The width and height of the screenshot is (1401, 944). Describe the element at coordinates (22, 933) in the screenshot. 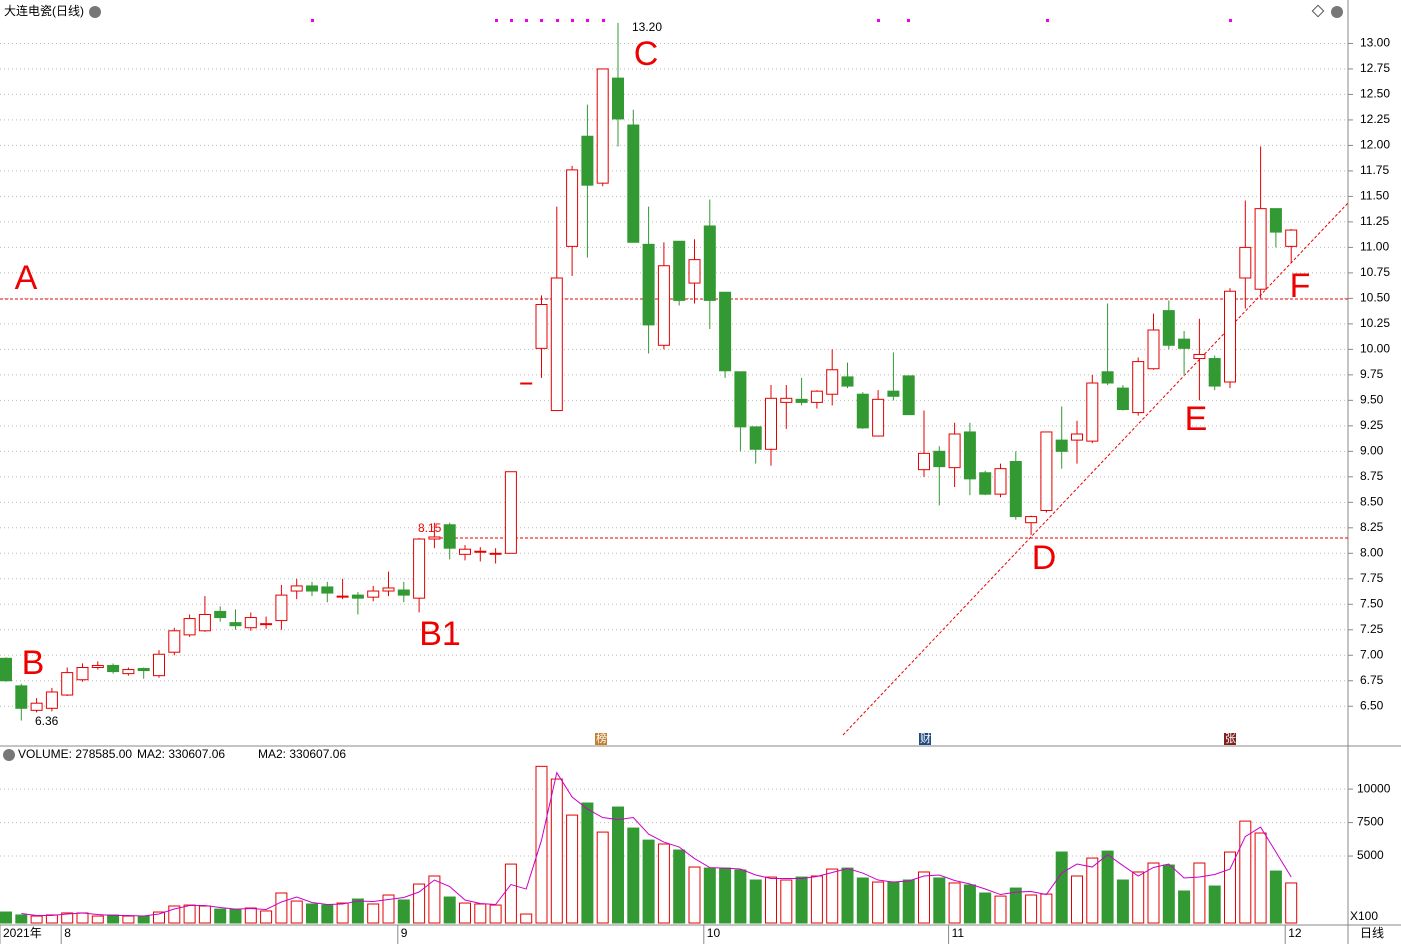

I see `x-tick-label: 2021年` at that location.